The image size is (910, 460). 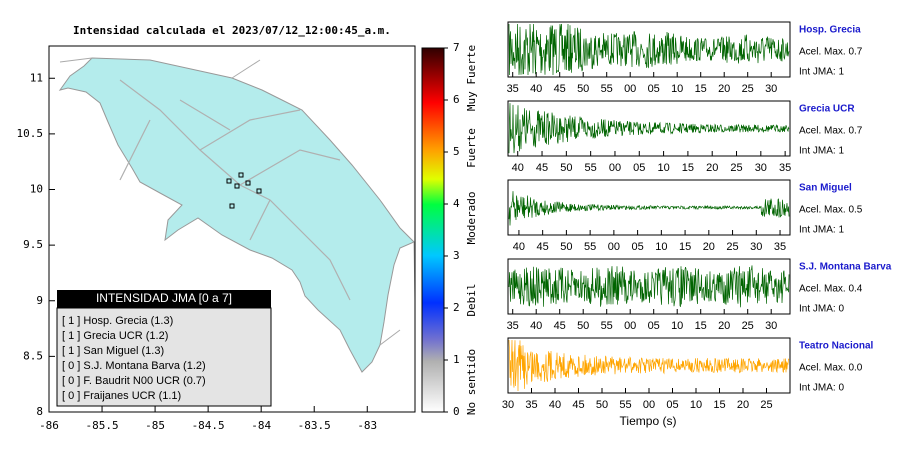 What do you see at coordinates (471, 78) in the screenshot?
I see `colorbar-label: Muy Fuerte` at bounding box center [471, 78].